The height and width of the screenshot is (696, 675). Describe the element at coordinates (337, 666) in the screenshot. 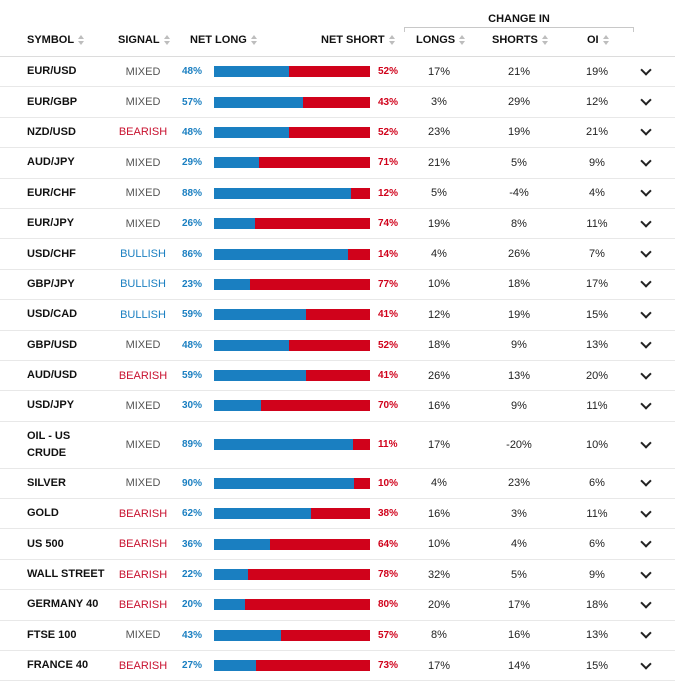

I see `table-row: FRANCE 40 BEARISH 27% 73% 17% 14% 15%` at that location.